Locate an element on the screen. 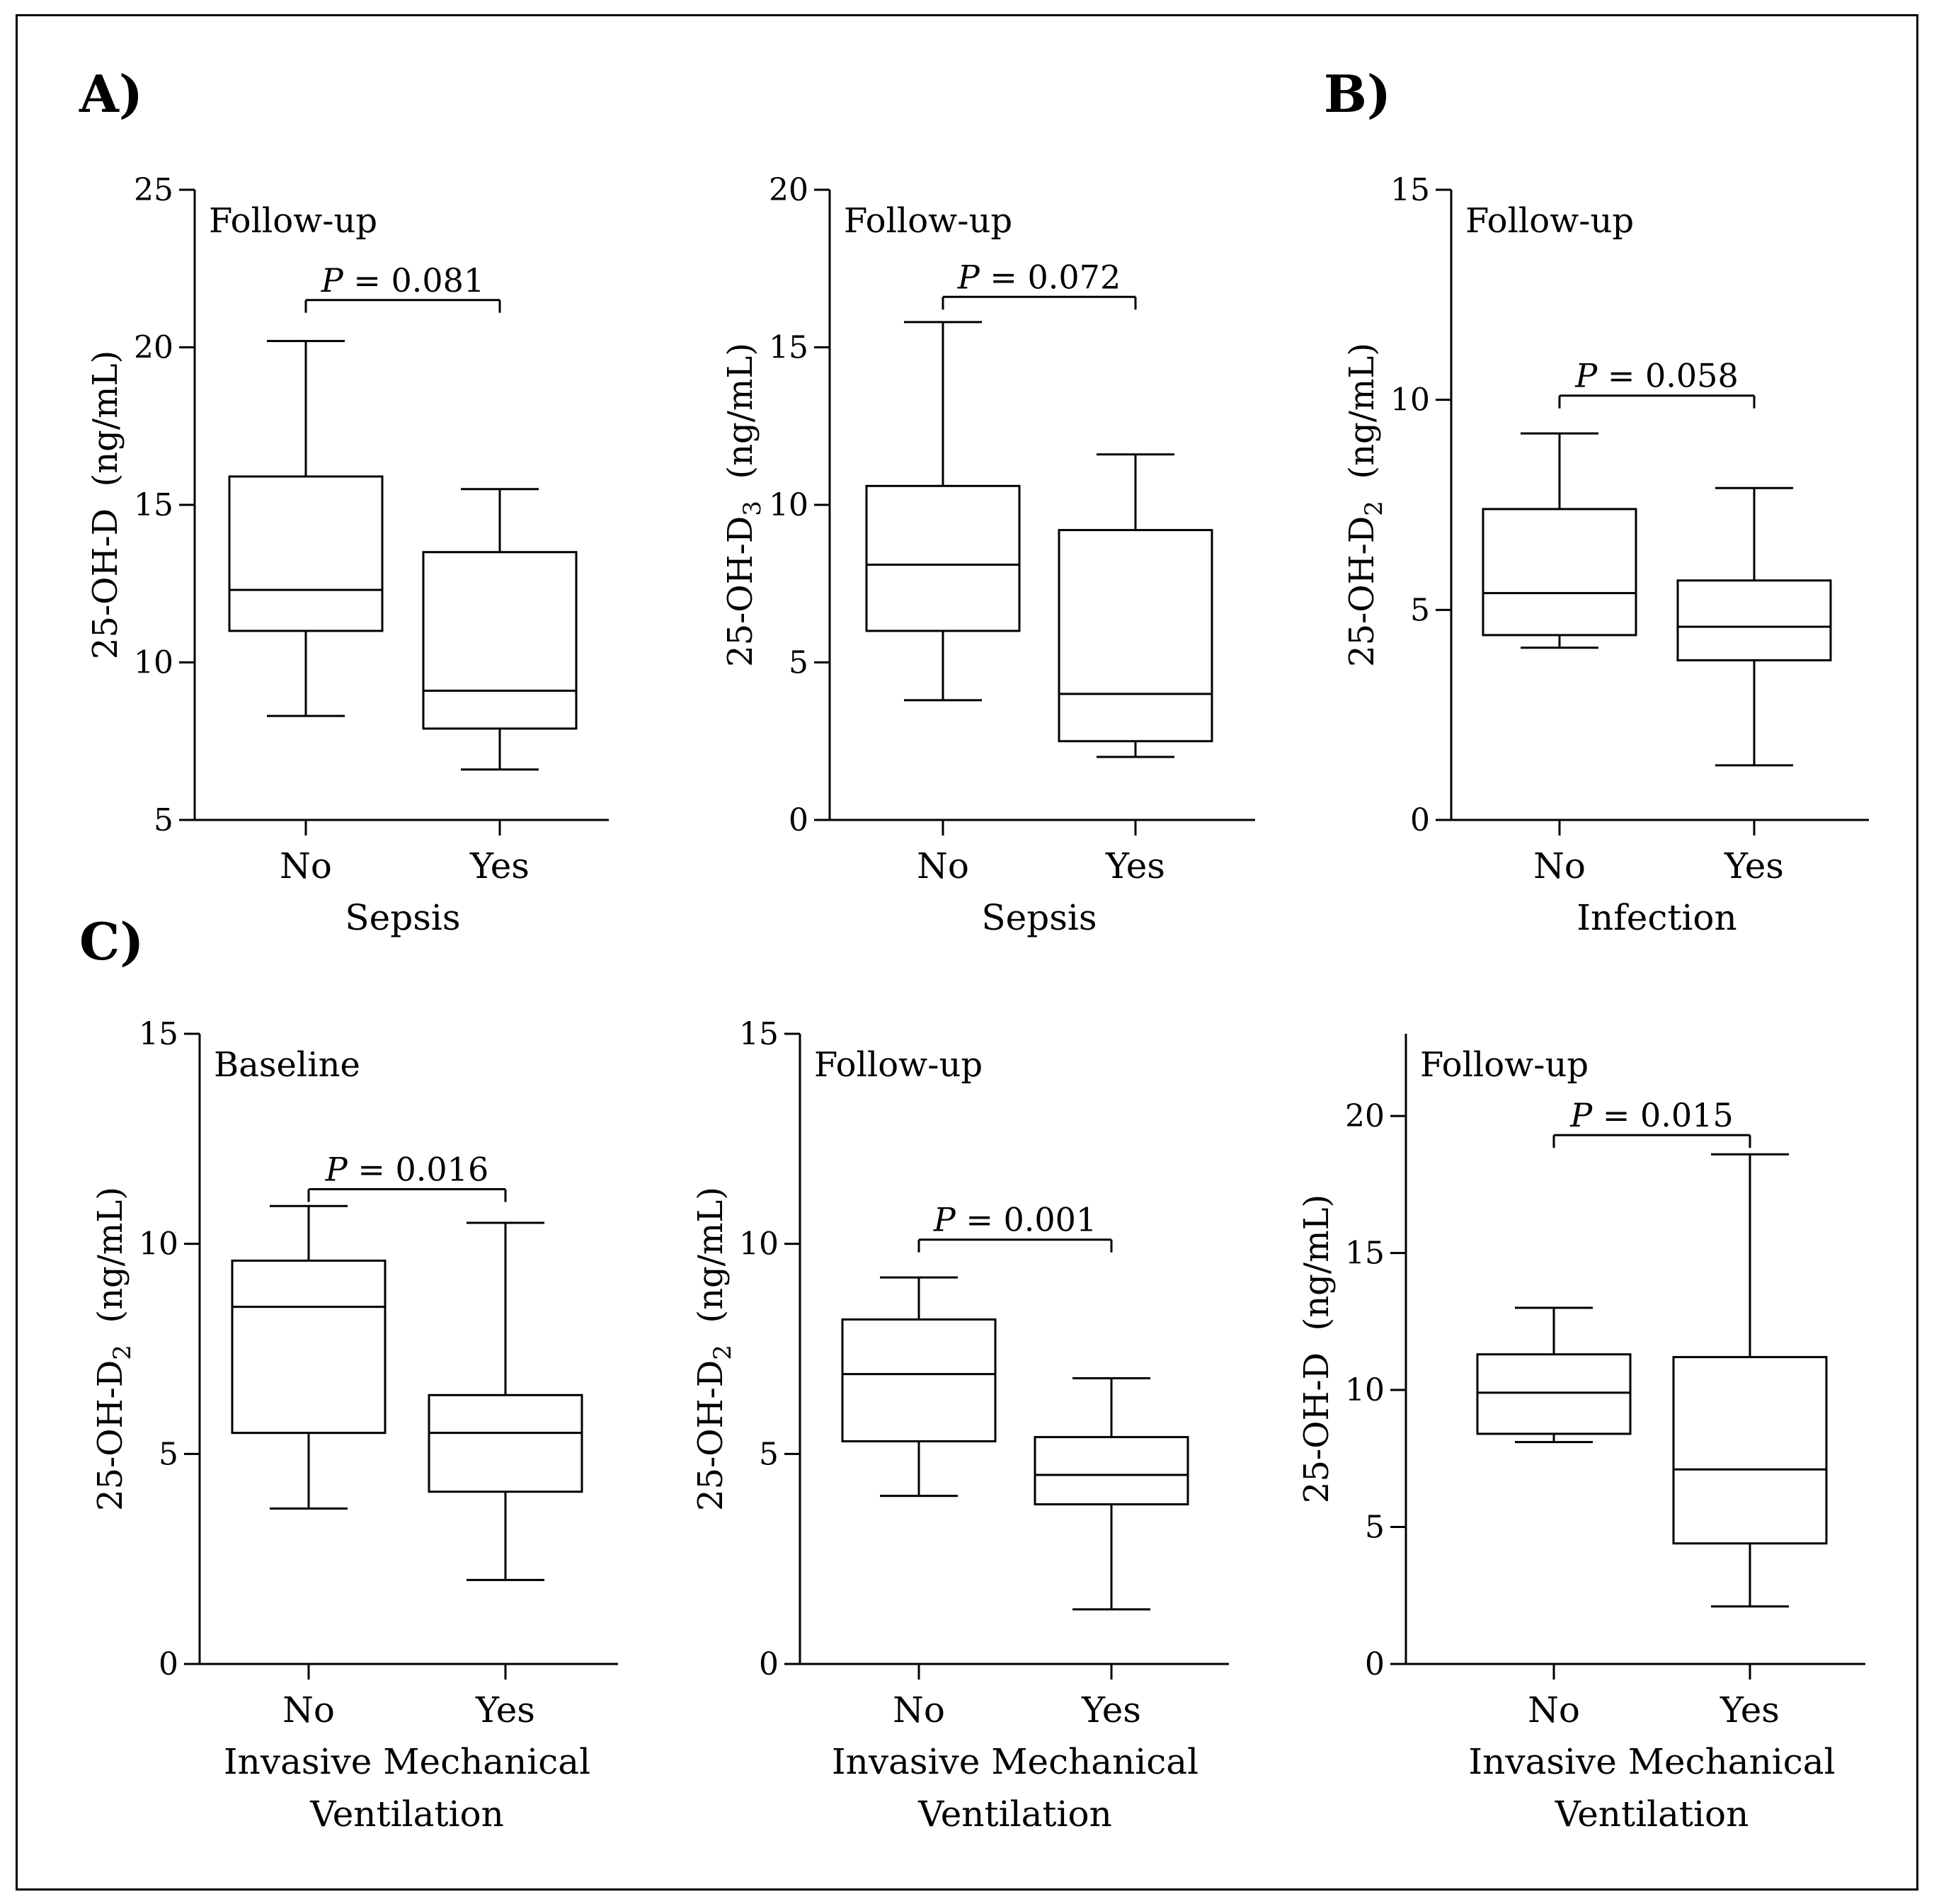 The width and height of the screenshot is (1934, 1904). chart6-y-axis-label: 25-OH-D (ng/mL) is located at coordinates (1317, 1349).